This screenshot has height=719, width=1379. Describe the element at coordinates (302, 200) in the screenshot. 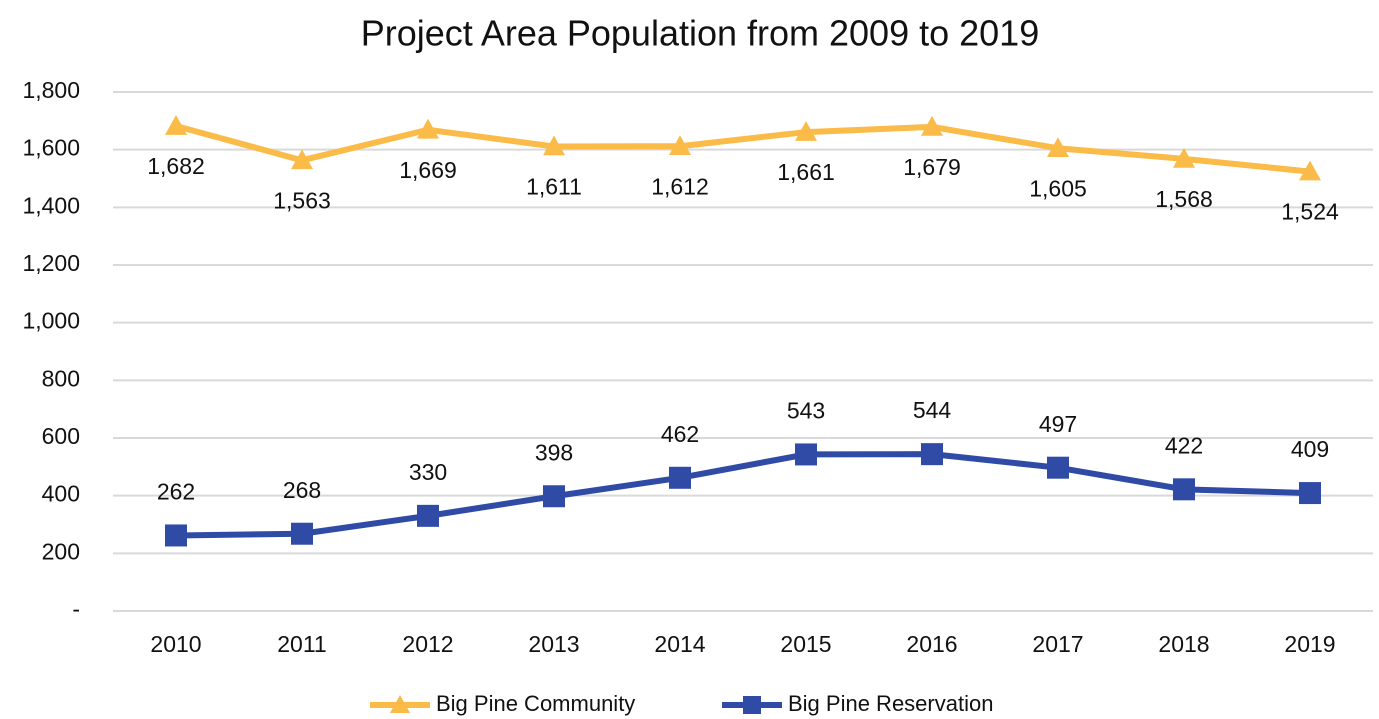

I see `data-label: 1,563` at that location.